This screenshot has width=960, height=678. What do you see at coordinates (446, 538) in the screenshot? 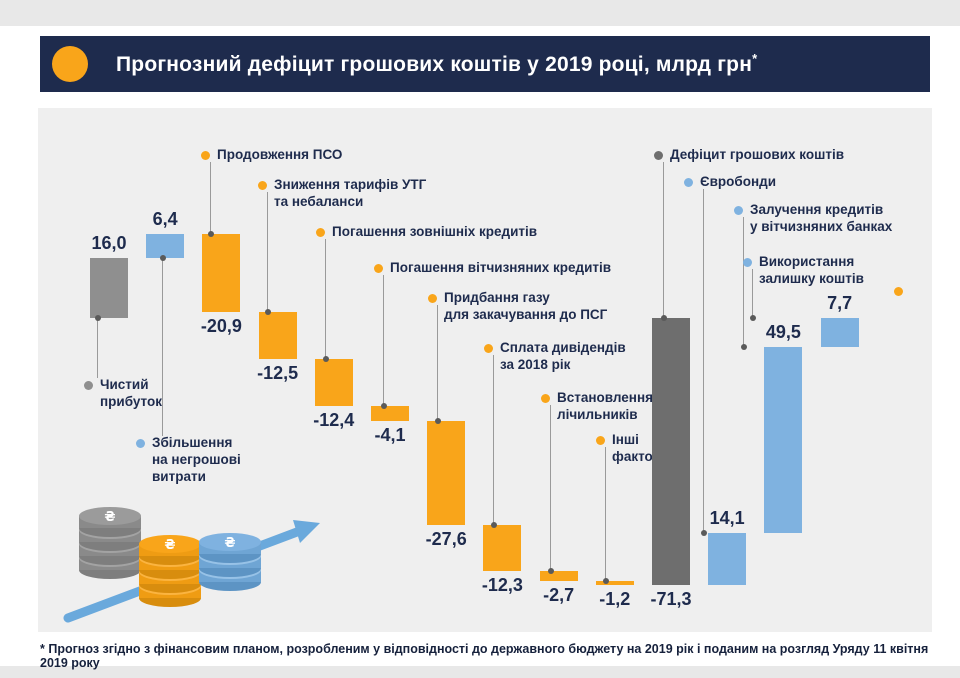
I see `bar-value-label: -27,6` at bounding box center [446, 538].